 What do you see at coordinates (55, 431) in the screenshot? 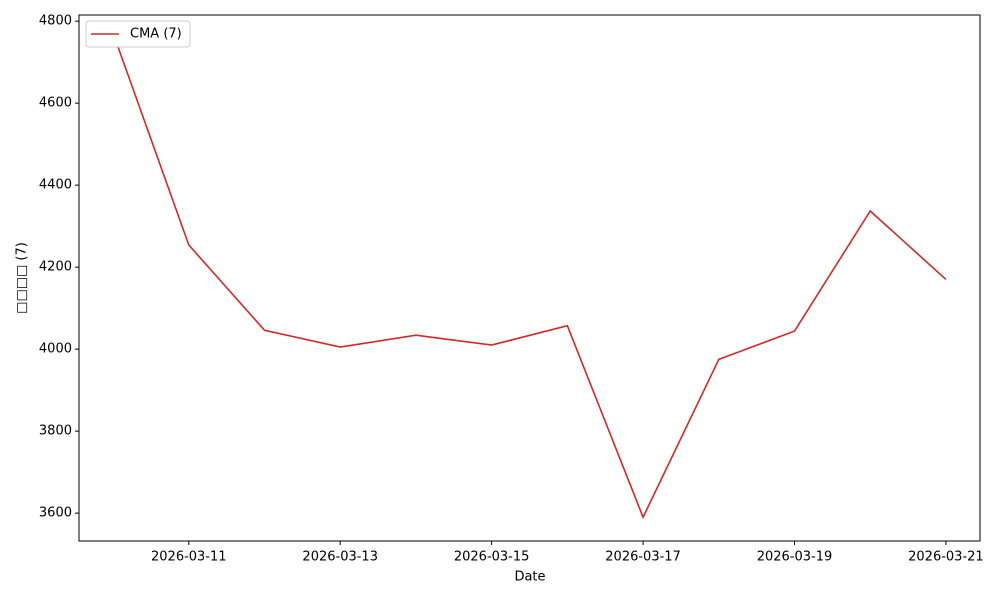
I see `y-tick-label: 3800` at bounding box center [55, 431].